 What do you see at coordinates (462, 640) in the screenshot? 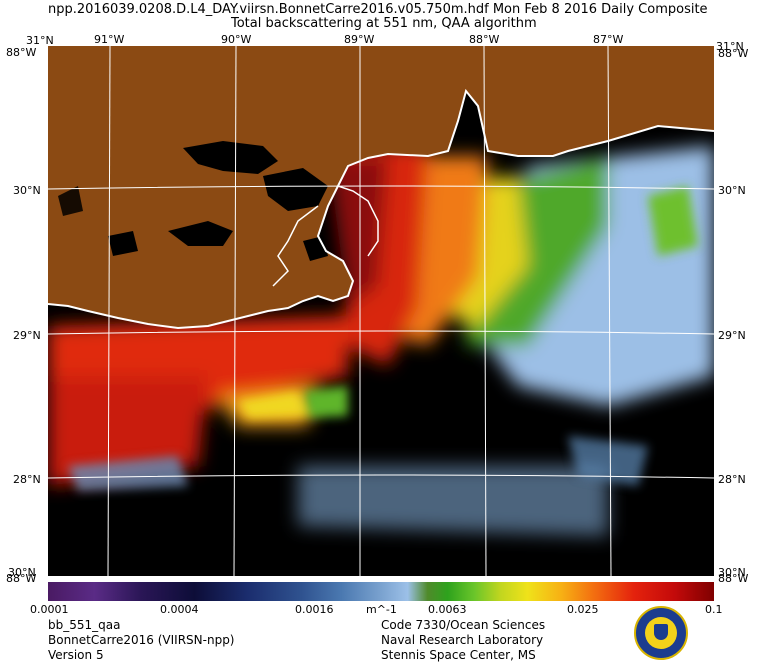
I see `footer-lab: Naval Research Laboratory` at bounding box center [462, 640].